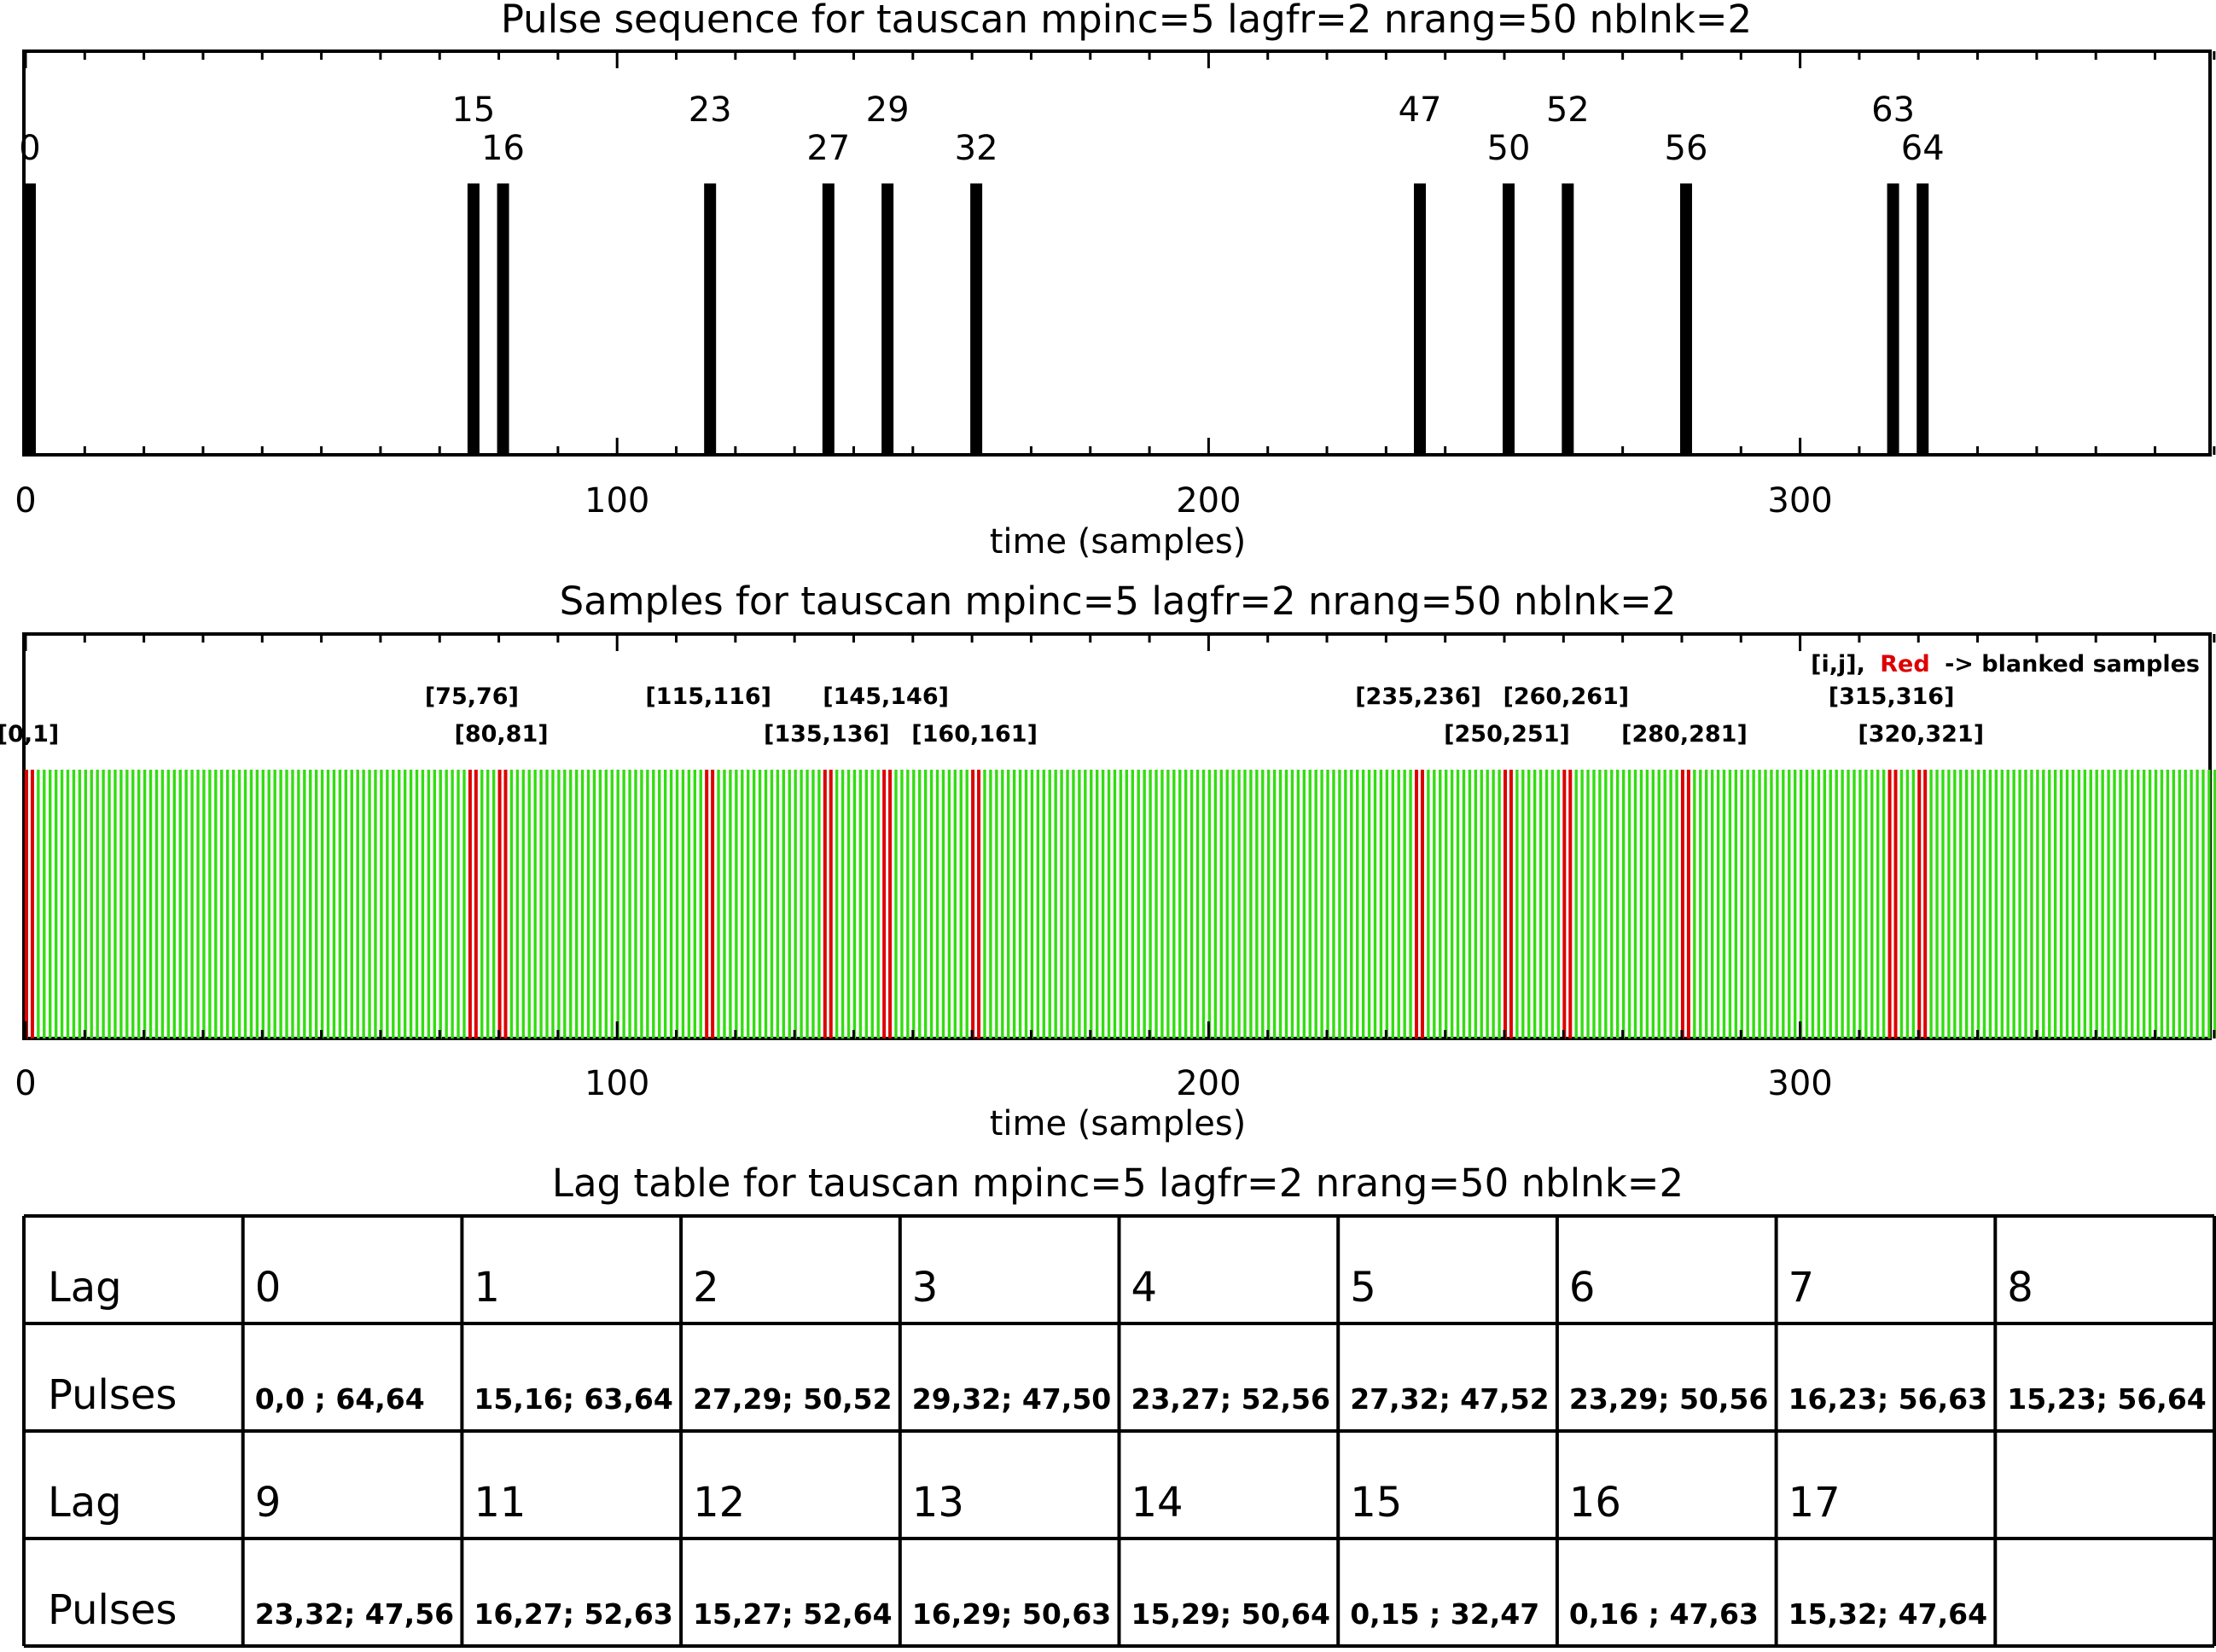  What do you see at coordinates (1118, 1123) in the screenshot?
I see `samples-x-axis-label: time (samples)` at bounding box center [1118, 1123].